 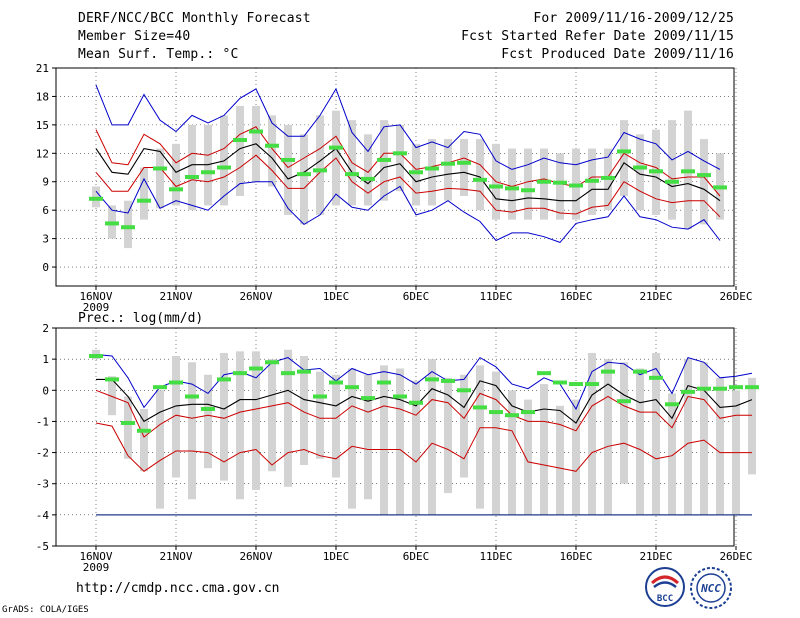 What do you see at coordinates (45, 267) in the screenshot?
I see `temperature-ytick-label: 0` at bounding box center [45, 267].